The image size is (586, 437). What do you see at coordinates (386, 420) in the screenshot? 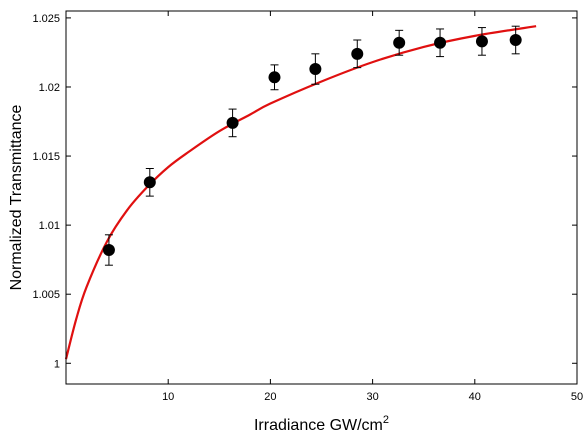
I see `x-axis-label-superscript: 2` at bounding box center [386, 420].